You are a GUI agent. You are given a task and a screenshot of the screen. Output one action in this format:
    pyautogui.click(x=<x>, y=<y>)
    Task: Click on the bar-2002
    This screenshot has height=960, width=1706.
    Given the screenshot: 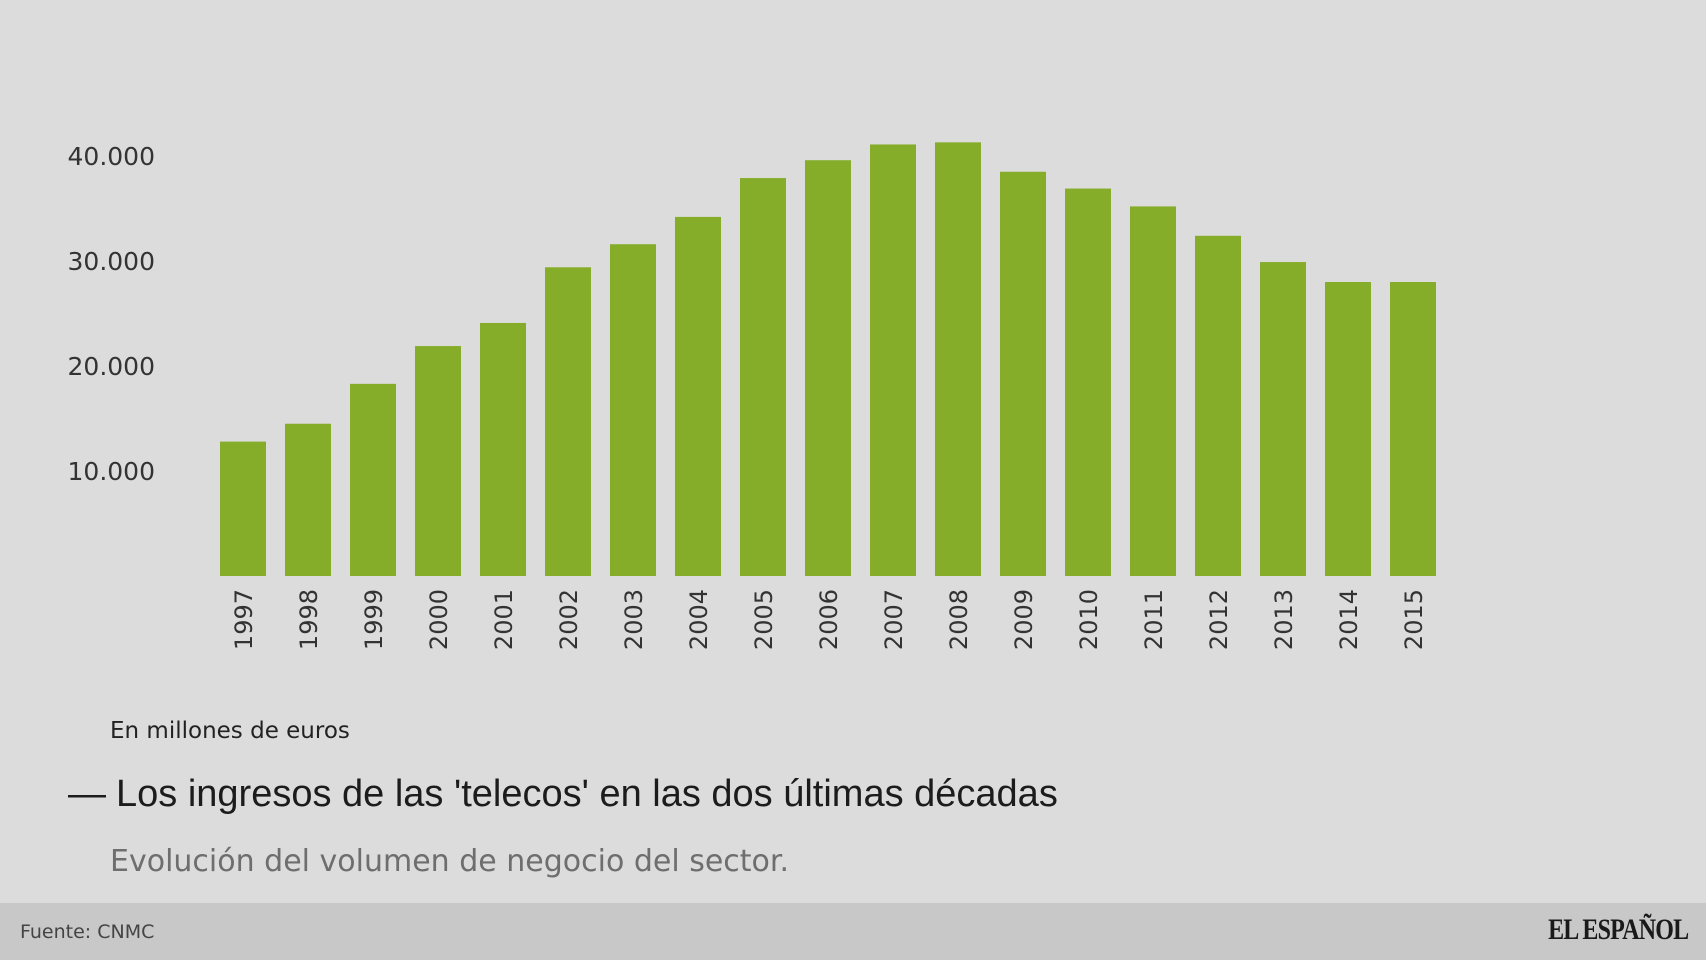 What is the action you would take?
    pyautogui.click(x=568, y=421)
    